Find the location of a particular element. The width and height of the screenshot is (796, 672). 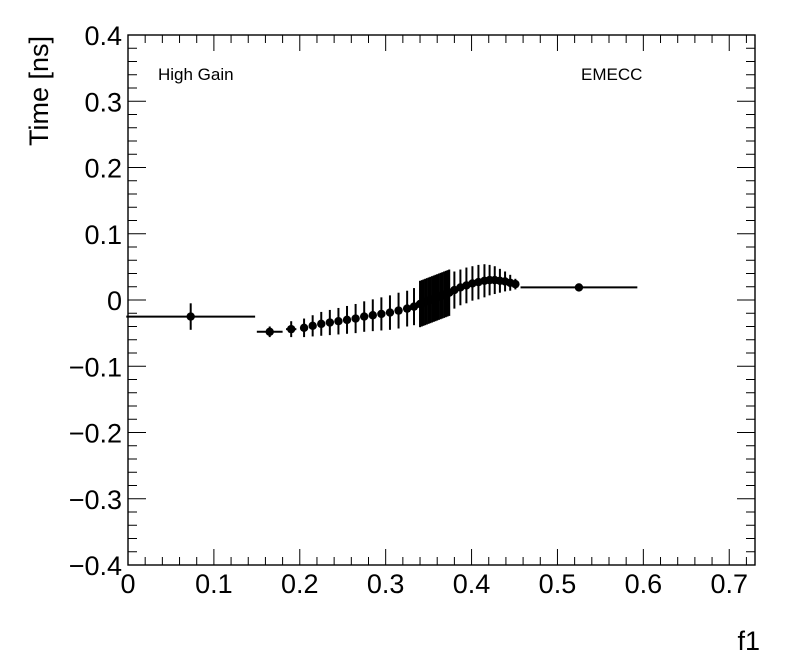

y-tick-label: 0.3 is located at coordinates (103, 102).